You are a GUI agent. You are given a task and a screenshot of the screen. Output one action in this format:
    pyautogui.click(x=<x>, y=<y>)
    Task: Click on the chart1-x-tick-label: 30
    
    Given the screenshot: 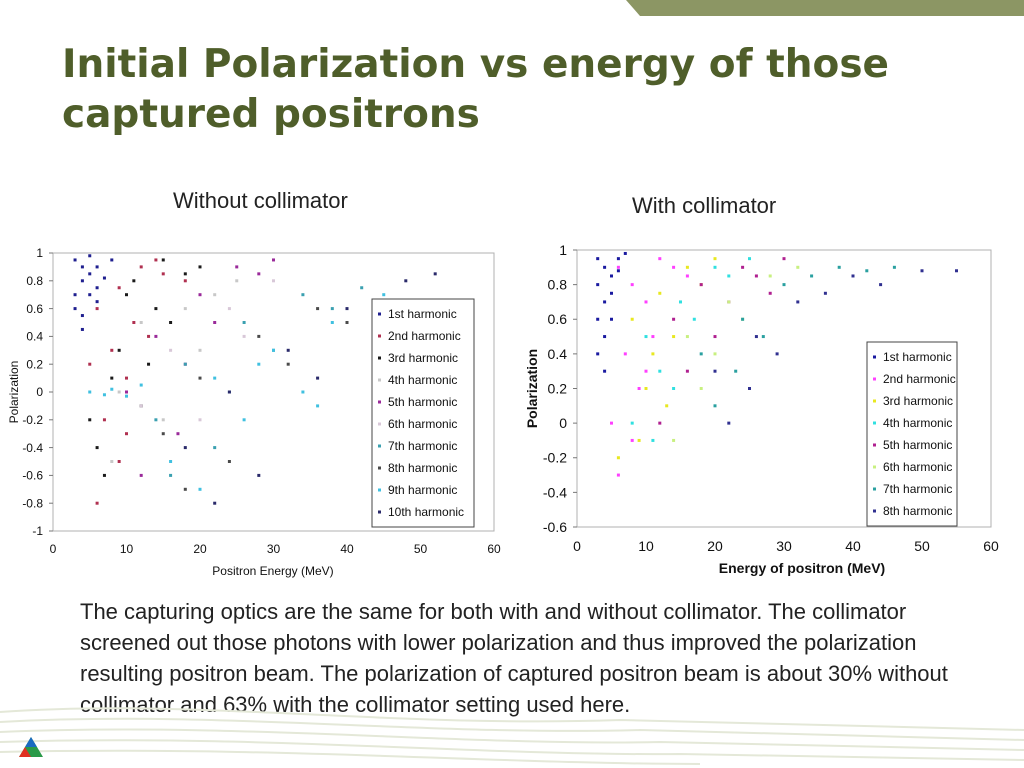 What is the action you would take?
    pyautogui.click(x=784, y=546)
    